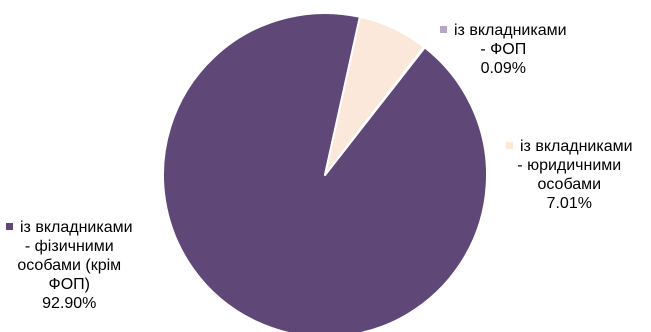  I want to click on slice-label-phys-line-3: особами (крім, so click(69, 265).